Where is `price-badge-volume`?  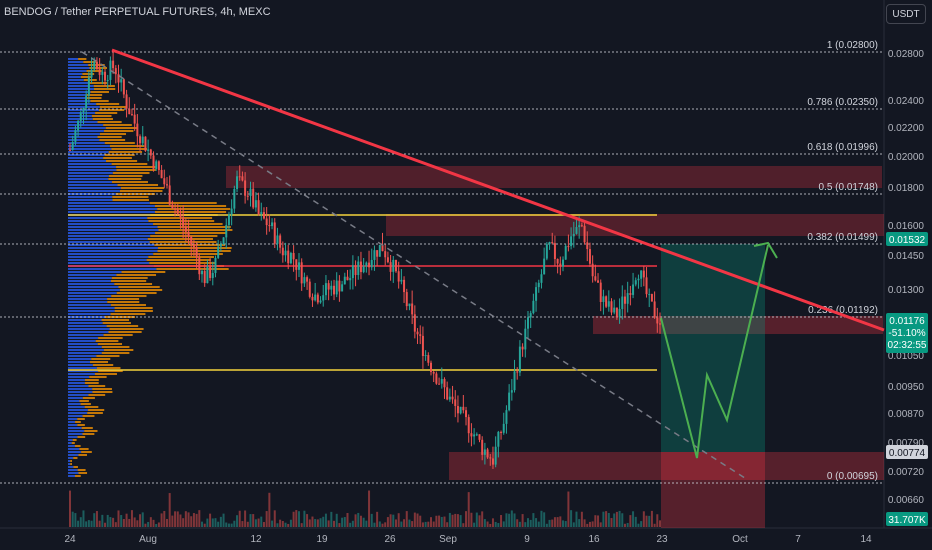 price-badge-volume is located at coordinates (907, 519).